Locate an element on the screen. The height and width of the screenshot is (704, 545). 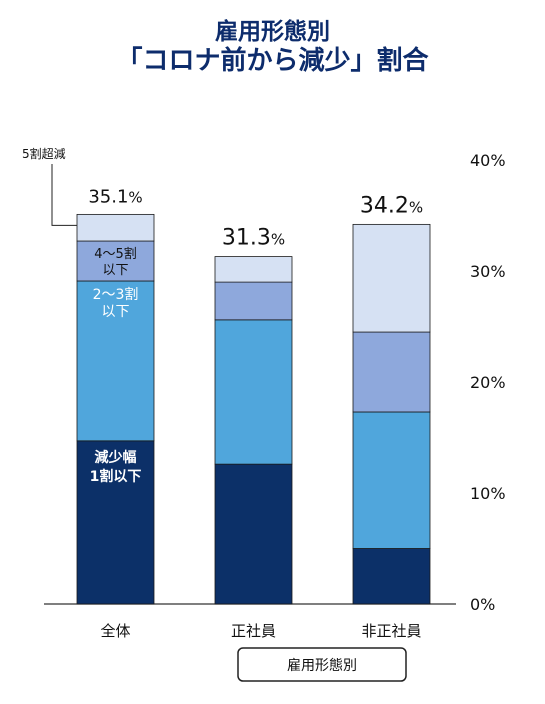
total-label: 34.2% is located at coordinates (391, 205).